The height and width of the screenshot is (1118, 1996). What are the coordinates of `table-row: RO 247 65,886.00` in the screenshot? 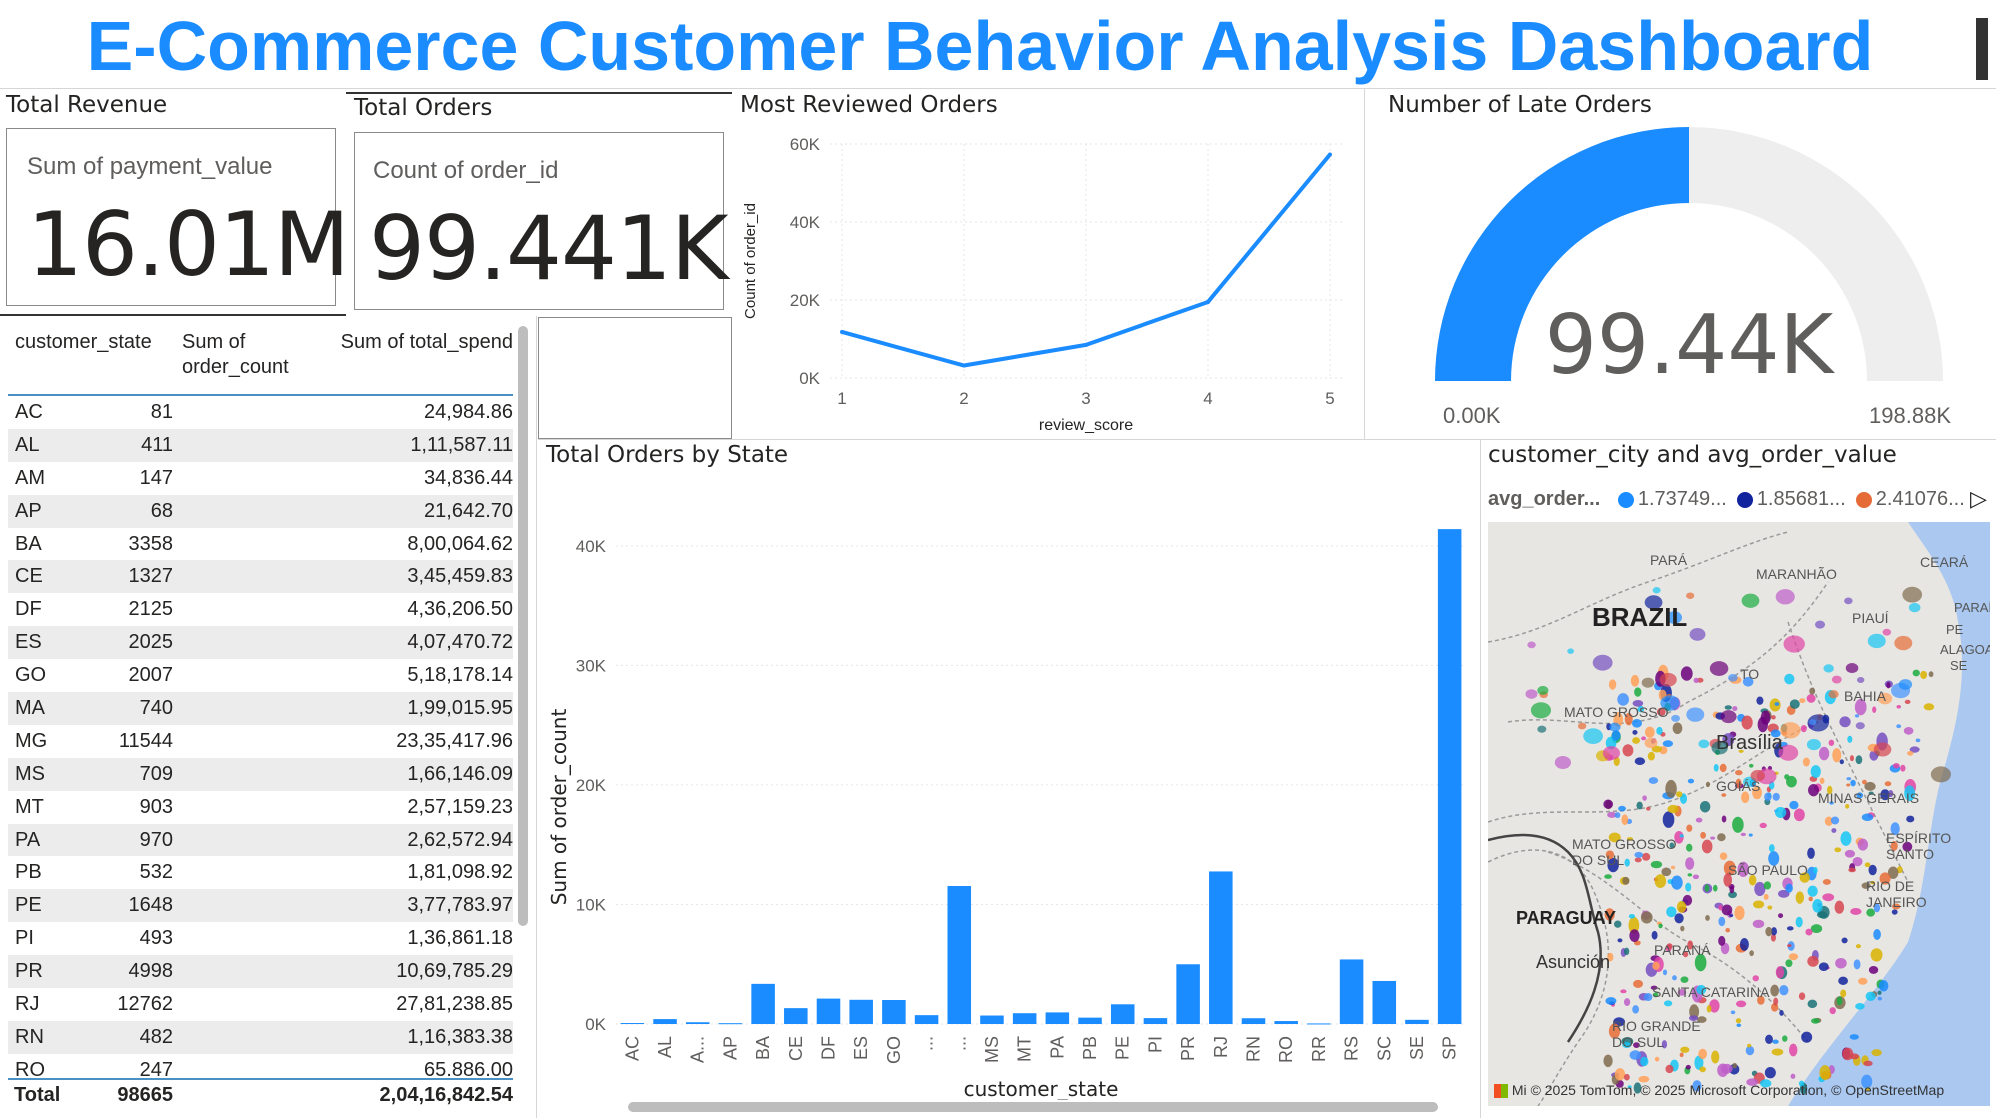 It's located at (260, 1065).